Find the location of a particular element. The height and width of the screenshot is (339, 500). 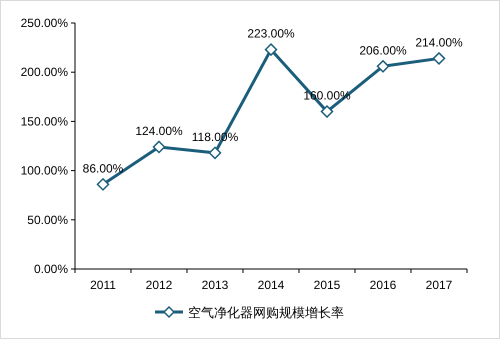

y-tick-label: 100.00% is located at coordinates (44, 171).